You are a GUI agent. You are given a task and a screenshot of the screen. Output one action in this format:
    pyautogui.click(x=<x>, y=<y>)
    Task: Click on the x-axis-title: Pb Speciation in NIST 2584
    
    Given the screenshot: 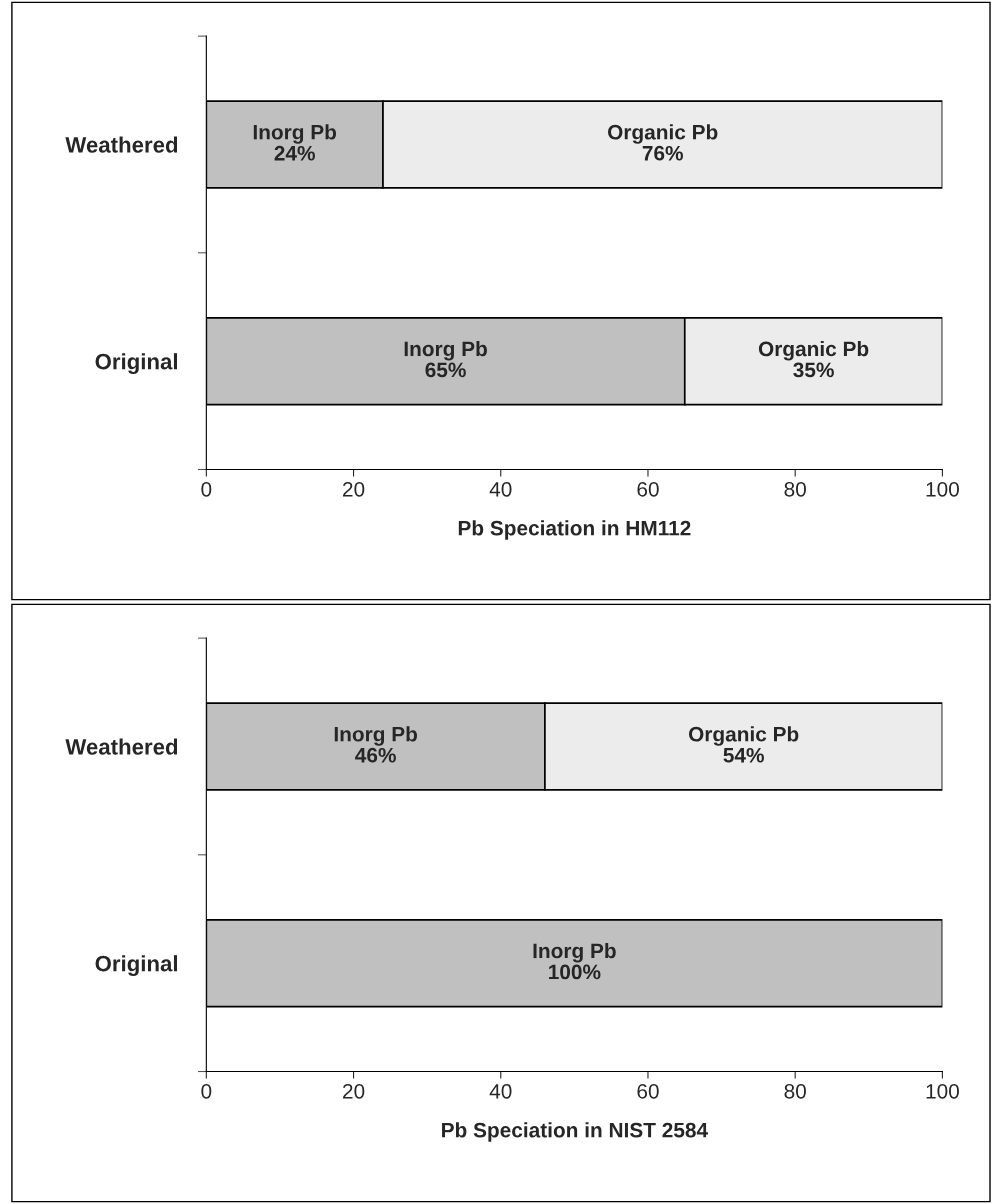 What is the action you would take?
    pyautogui.click(x=575, y=1132)
    